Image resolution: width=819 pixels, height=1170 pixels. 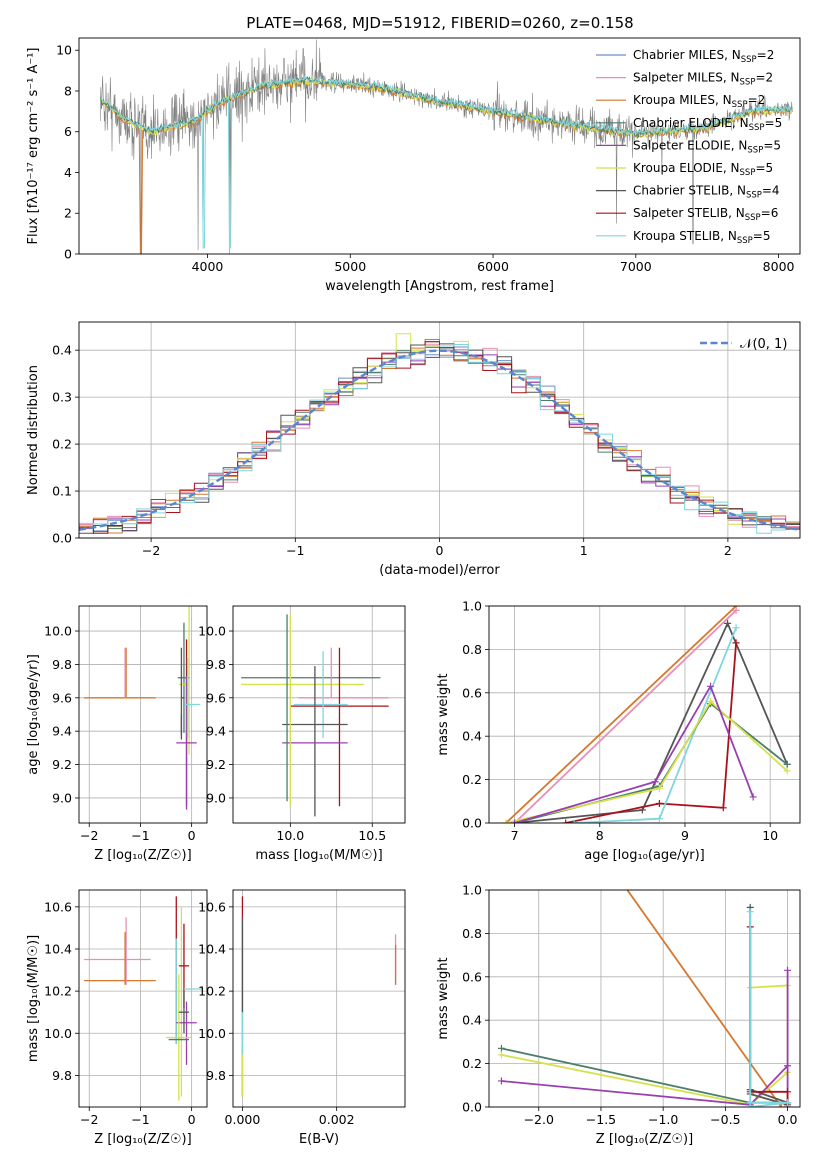 What do you see at coordinates (707, 124) in the screenshot?
I see `legend-entry: Chabrier ELODIE, NSSP=5` at bounding box center [707, 124].